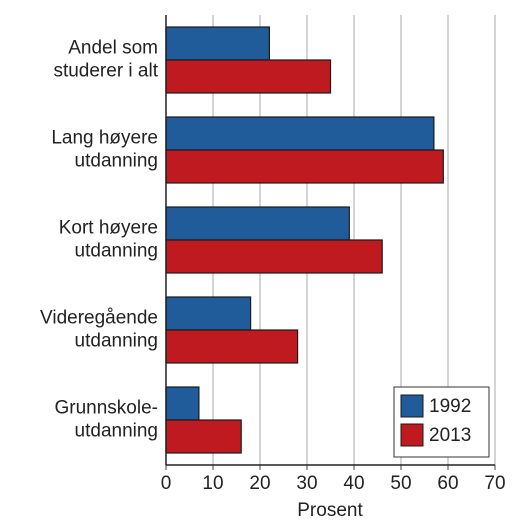  What do you see at coordinates (212, 483) in the screenshot?
I see `x-tick-label: 10` at bounding box center [212, 483].